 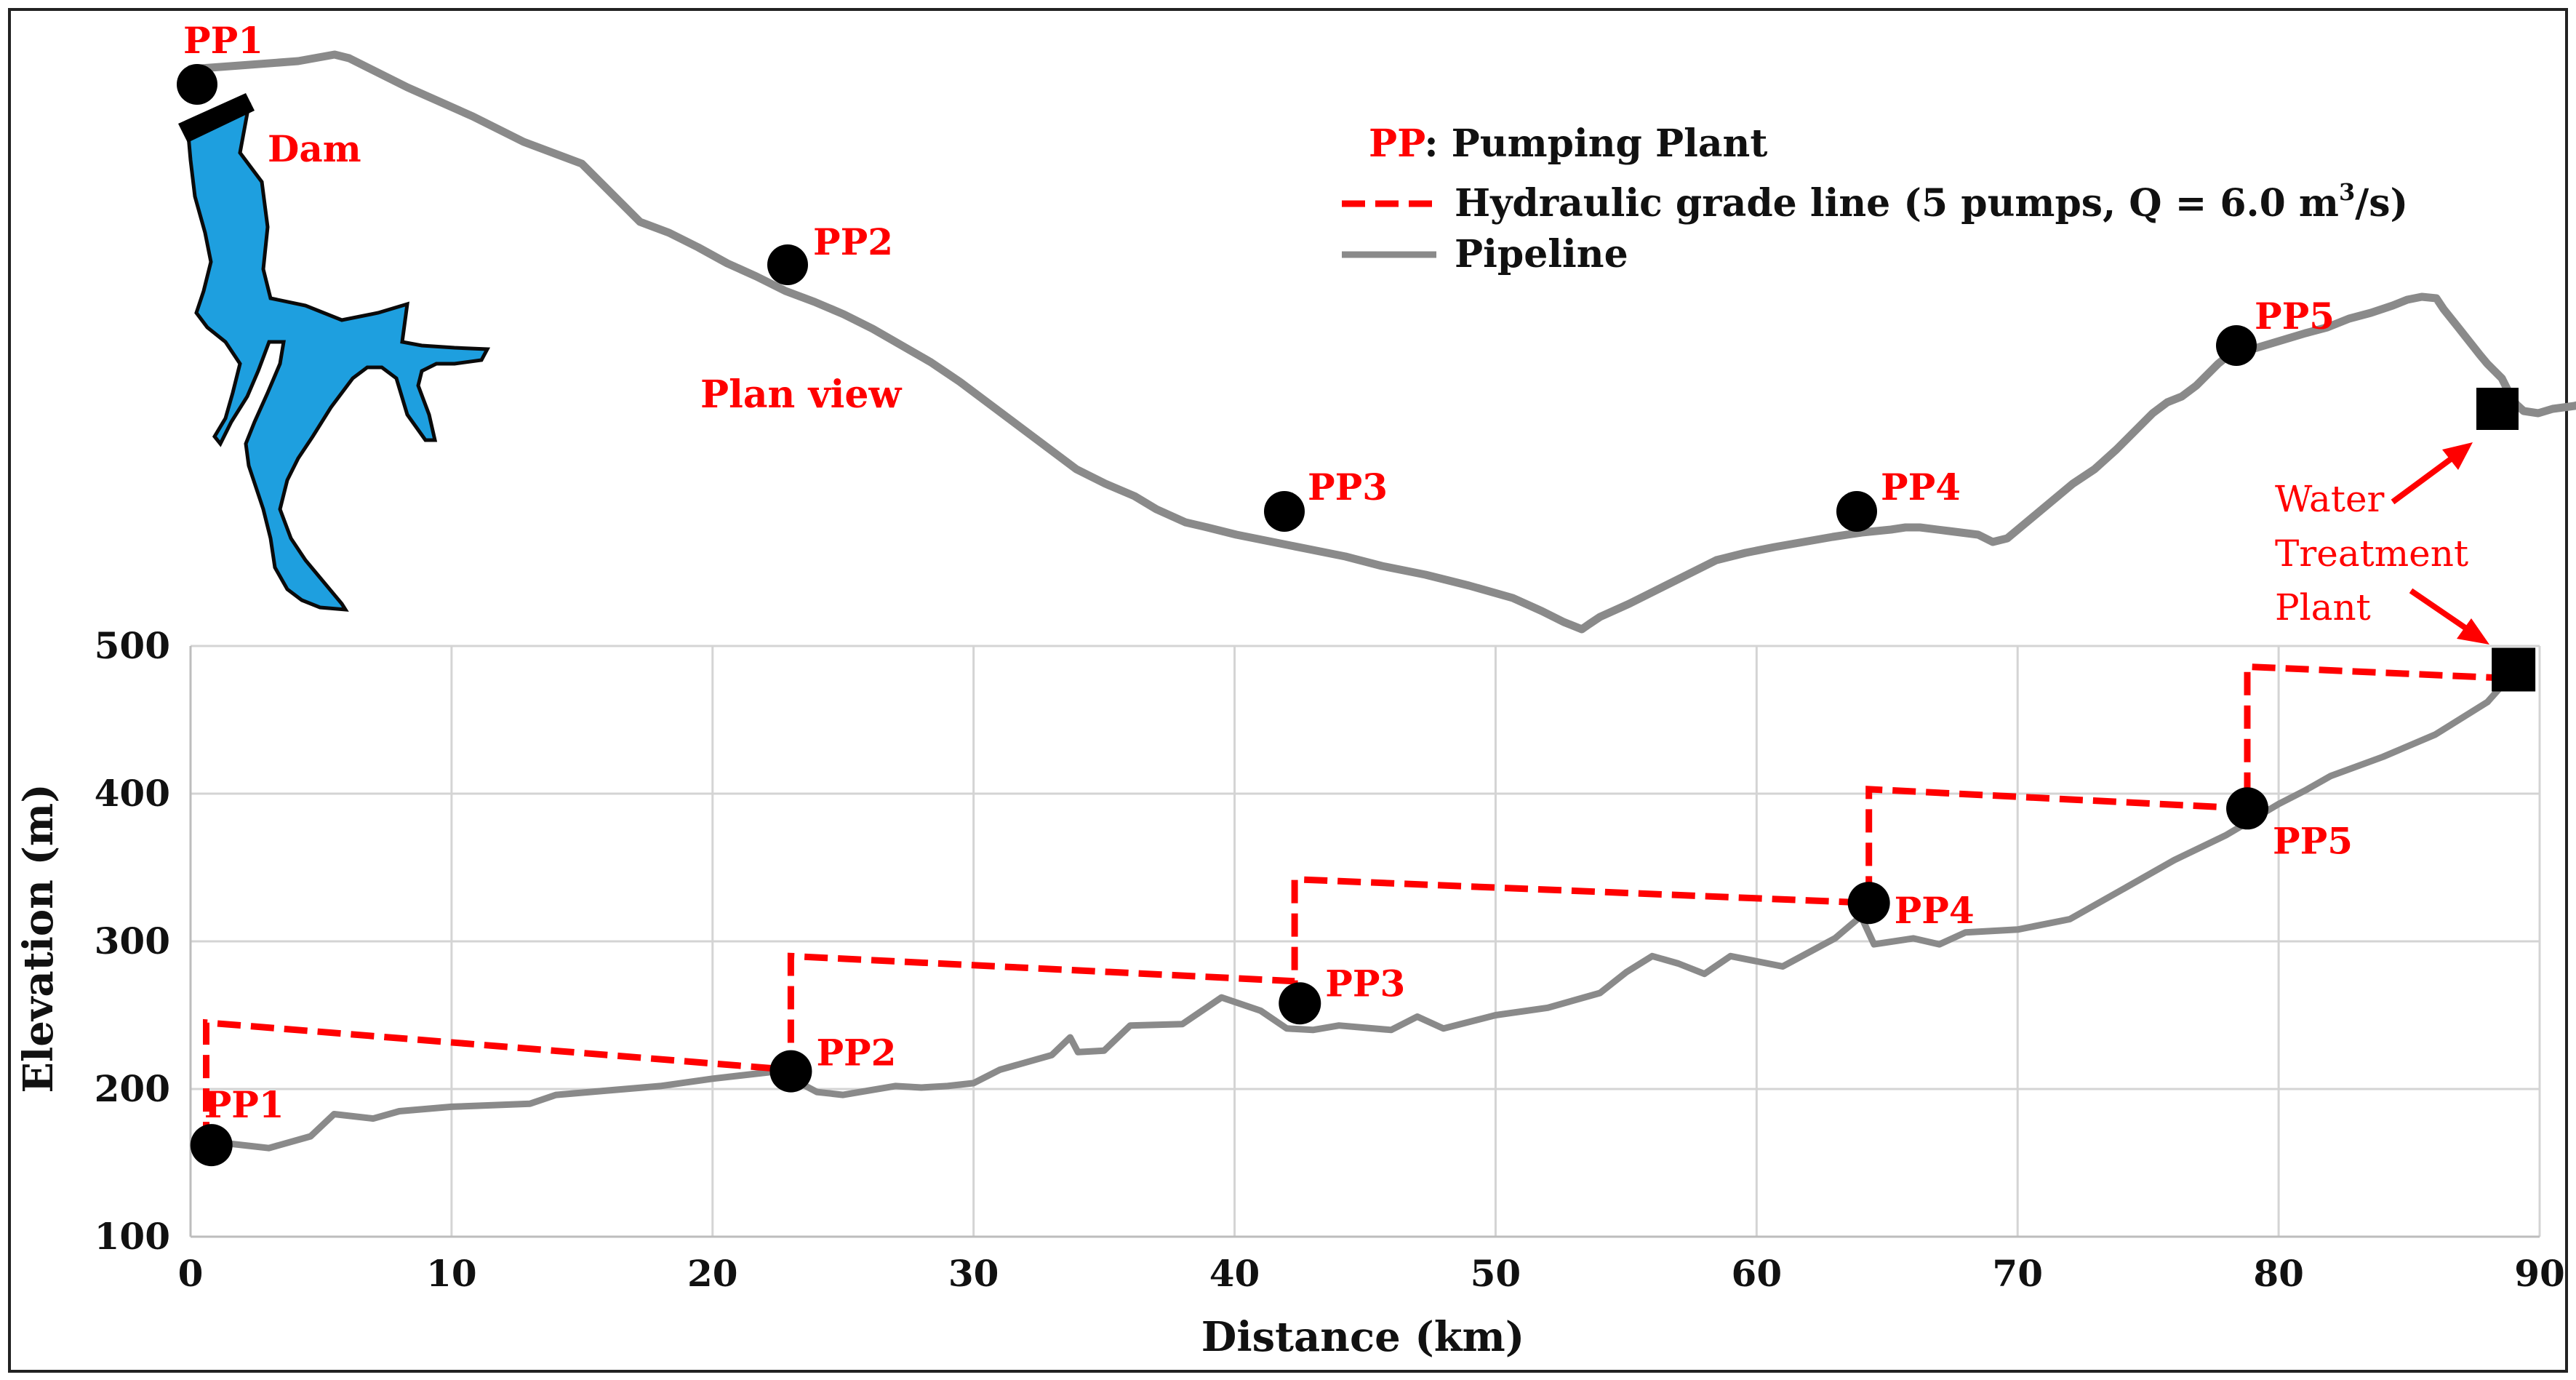 What do you see at coordinates (2017, 1273) in the screenshot?
I see `x-tick-label: 70` at bounding box center [2017, 1273].